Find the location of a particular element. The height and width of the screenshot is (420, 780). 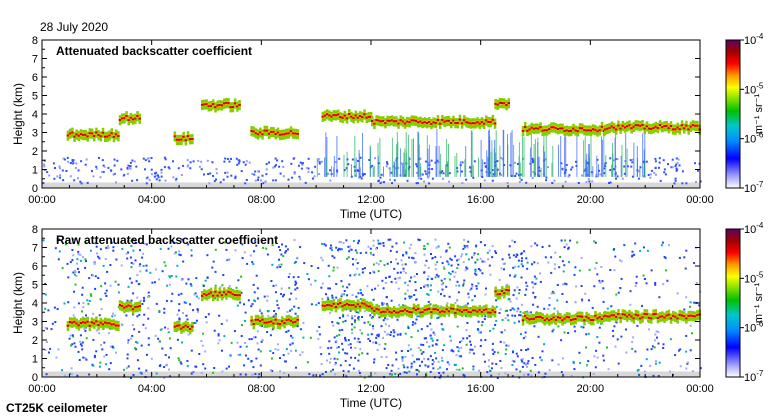

x-tick-label: 20:00 is located at coordinates (591, 200).